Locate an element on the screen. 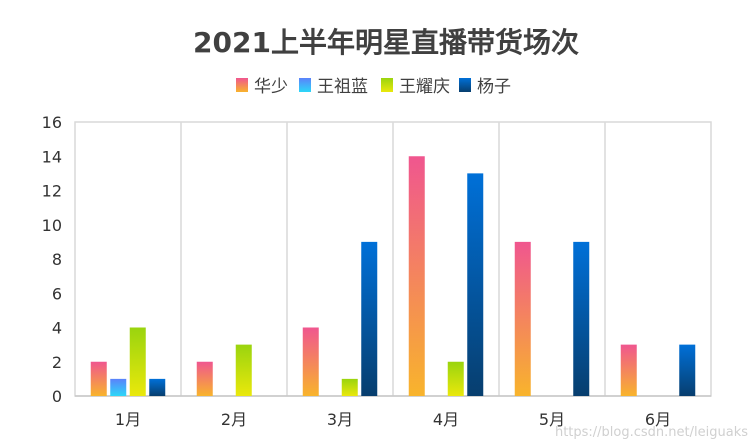 This screenshot has height=448, width=752. x-tick-label: 4月 is located at coordinates (446, 419).